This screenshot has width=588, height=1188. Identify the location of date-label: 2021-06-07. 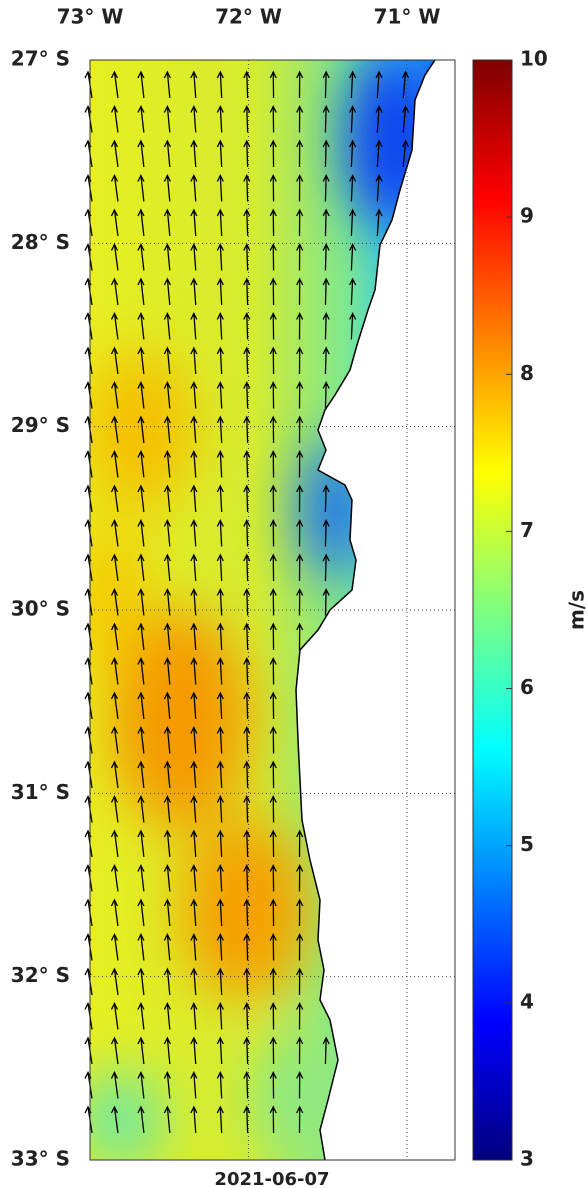
(271, 1178).